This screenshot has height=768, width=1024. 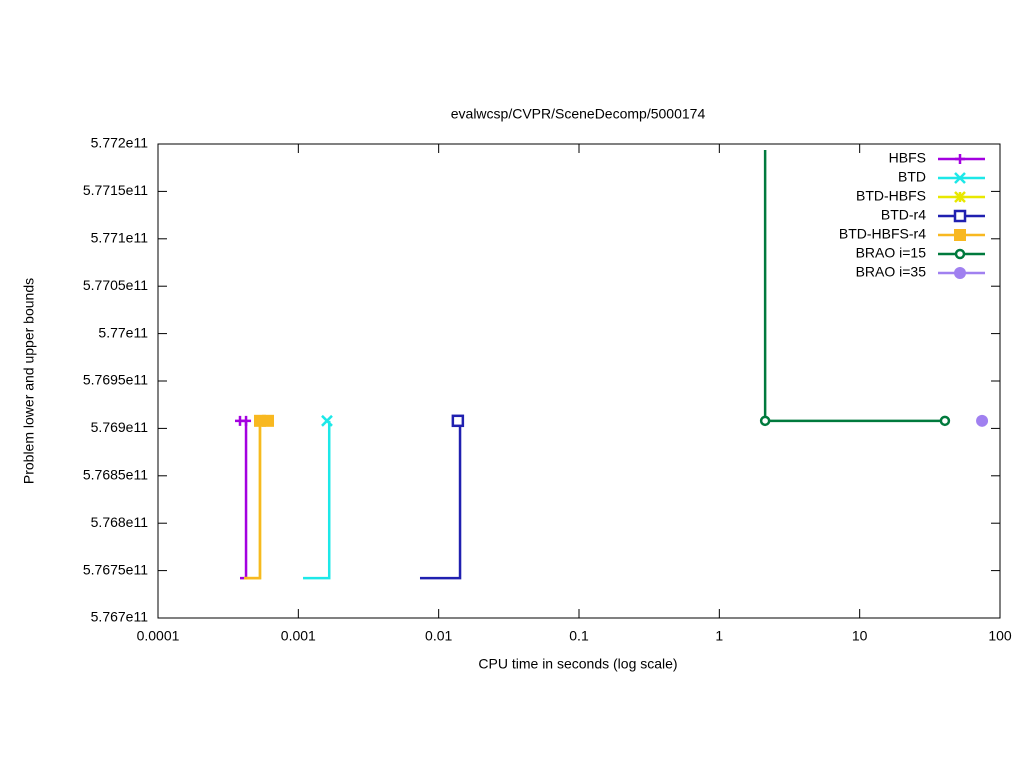 What do you see at coordinates (903, 215) in the screenshot?
I see `legend-label: BTD-r4` at bounding box center [903, 215].